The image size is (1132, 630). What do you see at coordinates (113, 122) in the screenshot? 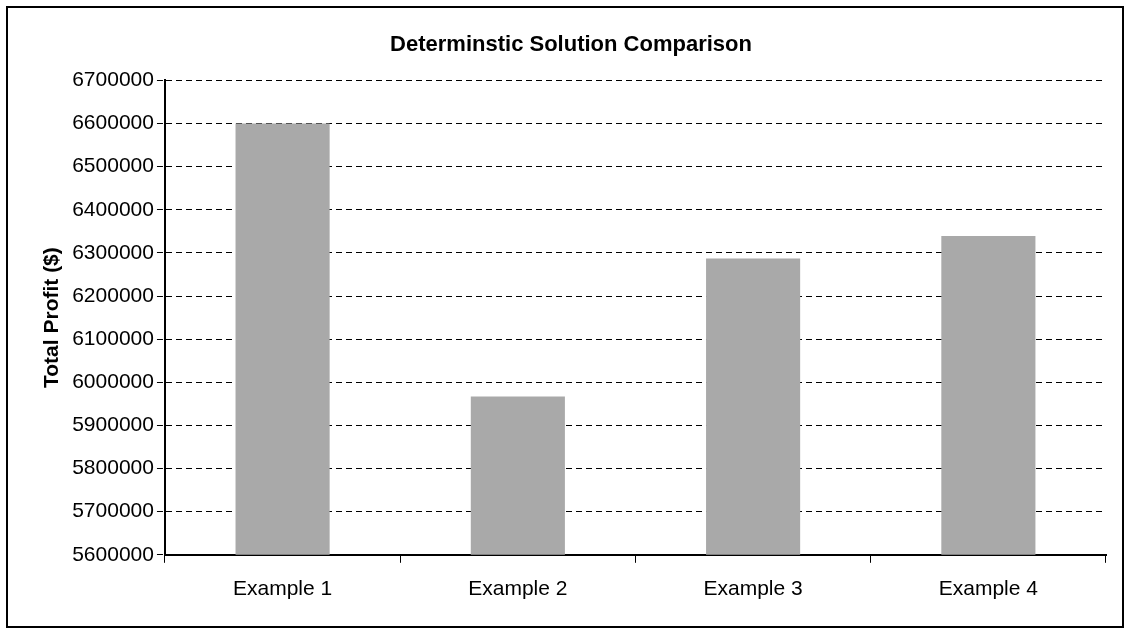
I see `y-tick-label: 6600000` at bounding box center [113, 122].